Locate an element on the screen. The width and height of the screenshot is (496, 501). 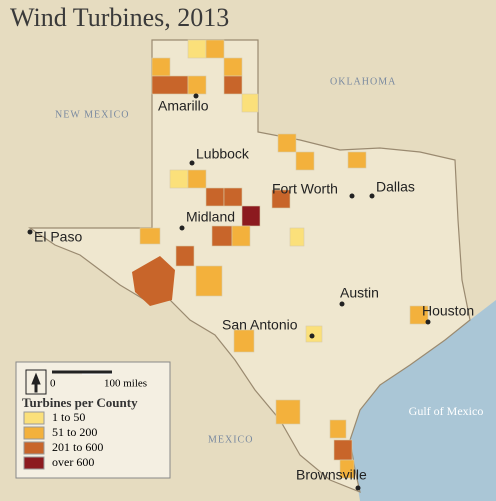
city-label: Austin is located at coordinates (359, 293).